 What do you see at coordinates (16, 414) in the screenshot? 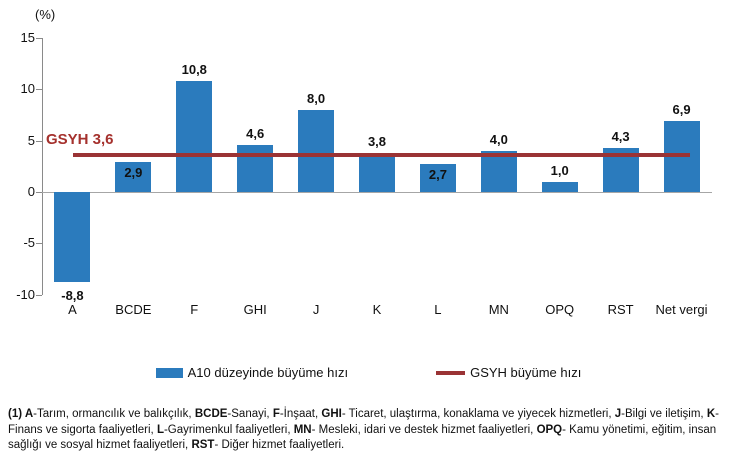
I see `footnote-code: (1)` at bounding box center [16, 414].